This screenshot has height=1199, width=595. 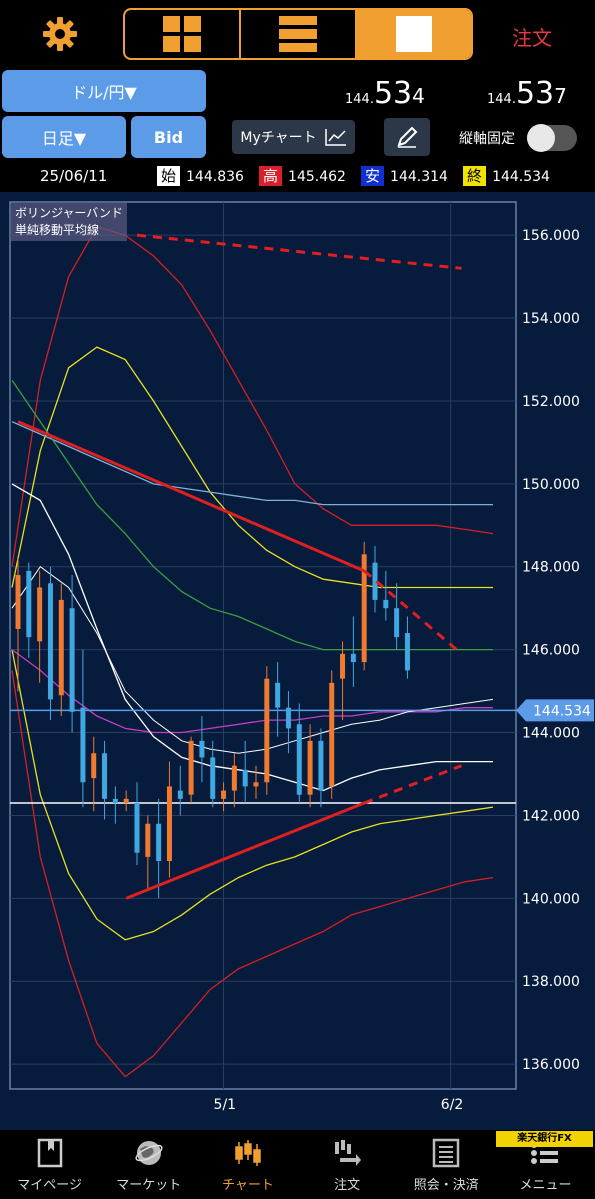 What do you see at coordinates (149, 1153) in the screenshot?
I see `globe-icon` at bounding box center [149, 1153].